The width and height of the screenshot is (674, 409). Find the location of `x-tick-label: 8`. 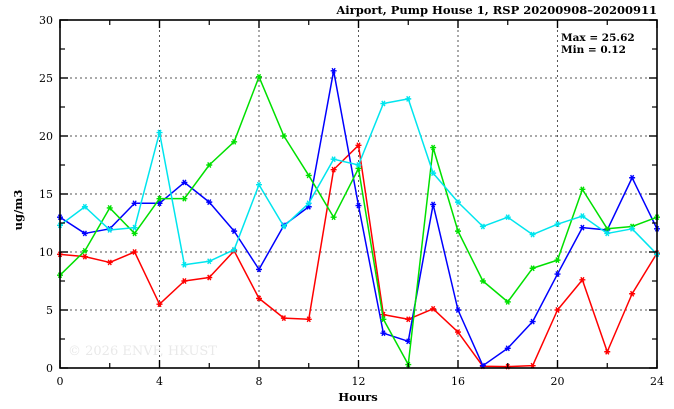

x-tick-label: 8 is located at coordinates (259, 381).